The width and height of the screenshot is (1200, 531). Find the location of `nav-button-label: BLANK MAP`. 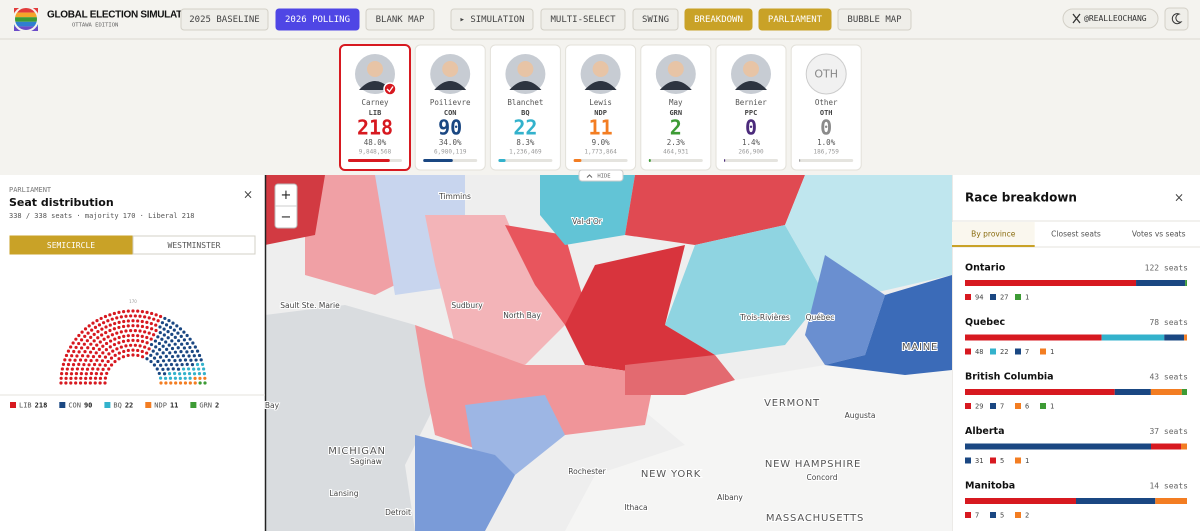

nav-button-label: BLANK MAP is located at coordinates (400, 20).